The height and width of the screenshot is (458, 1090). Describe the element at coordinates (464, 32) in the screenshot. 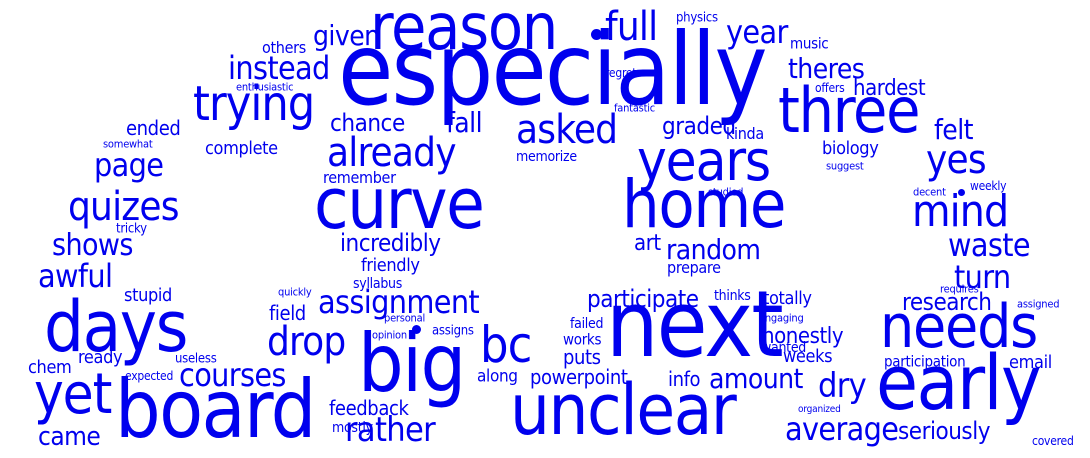

I see `word-reason: reason` at that location.